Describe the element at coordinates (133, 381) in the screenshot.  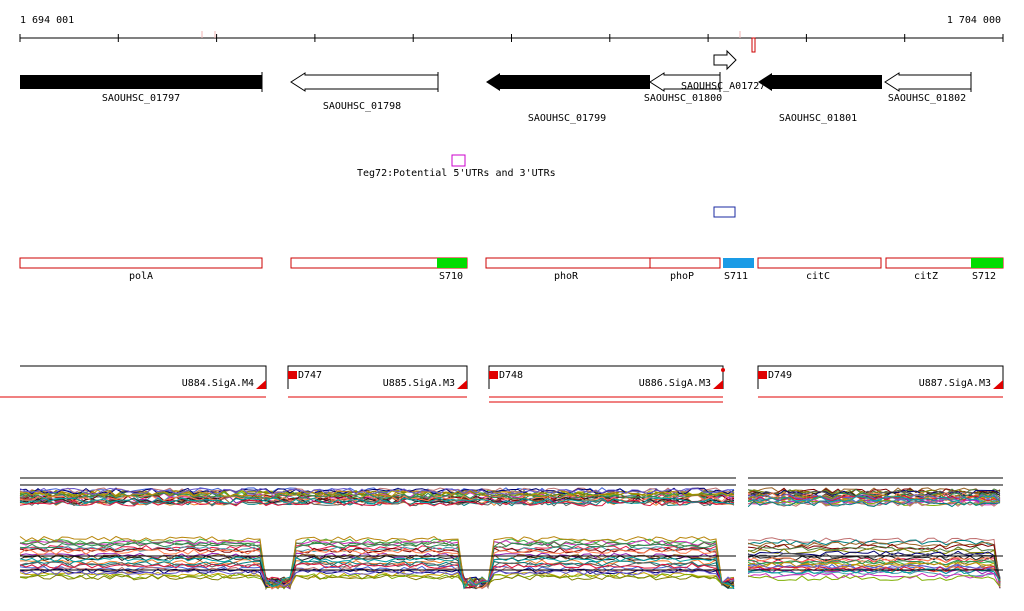
I see `transcript-u884: U884.SigA.M4` at that location.